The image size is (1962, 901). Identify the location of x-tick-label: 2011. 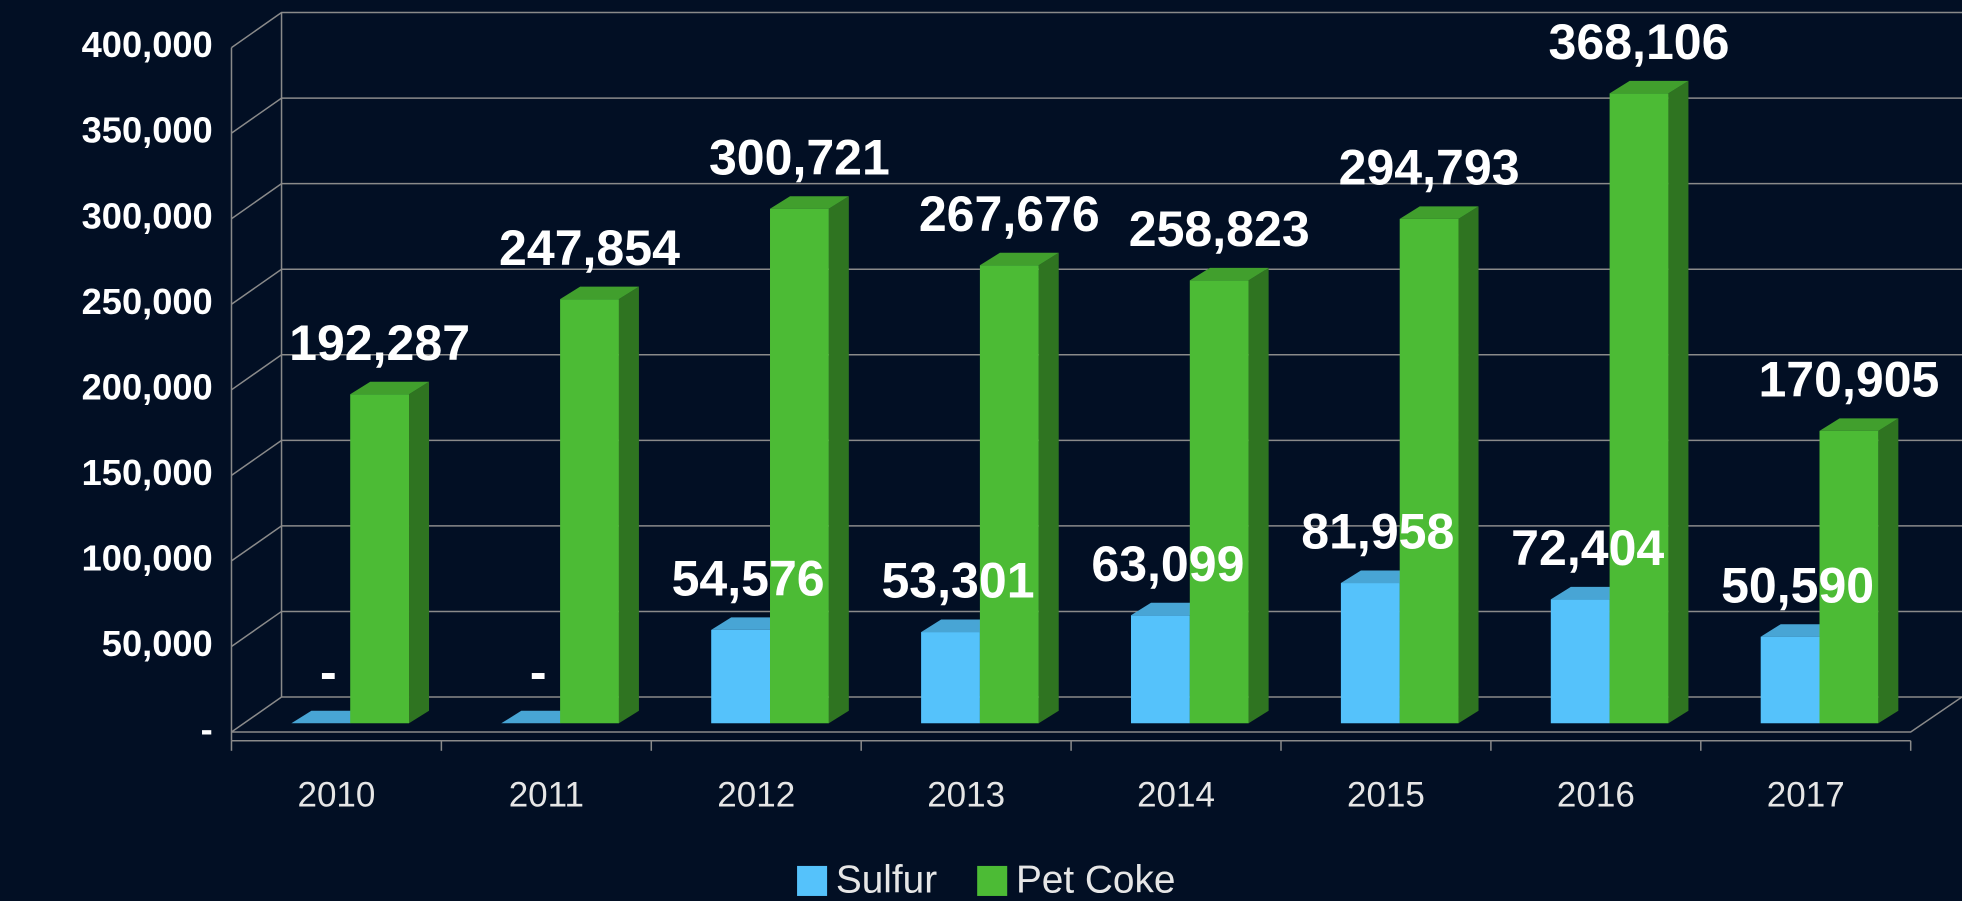
(546, 794).